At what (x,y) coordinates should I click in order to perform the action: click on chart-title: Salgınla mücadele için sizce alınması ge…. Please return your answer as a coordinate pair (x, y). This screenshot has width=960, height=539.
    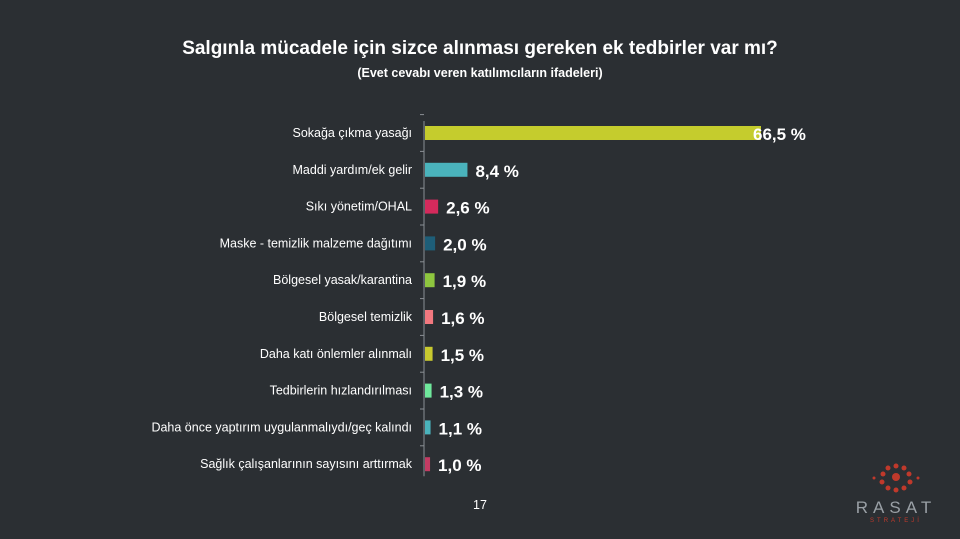
    Looking at the image, I should click on (480, 48).